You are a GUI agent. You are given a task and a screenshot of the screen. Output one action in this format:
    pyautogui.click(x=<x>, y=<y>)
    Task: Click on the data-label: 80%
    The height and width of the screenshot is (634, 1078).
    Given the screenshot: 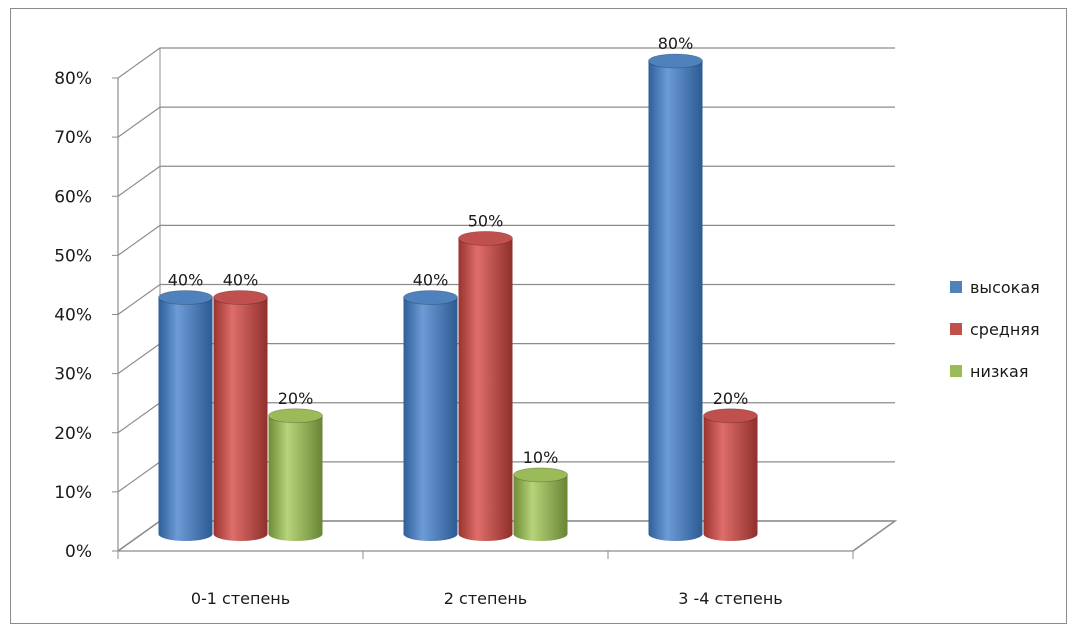 What is the action you would take?
    pyautogui.click(x=676, y=43)
    